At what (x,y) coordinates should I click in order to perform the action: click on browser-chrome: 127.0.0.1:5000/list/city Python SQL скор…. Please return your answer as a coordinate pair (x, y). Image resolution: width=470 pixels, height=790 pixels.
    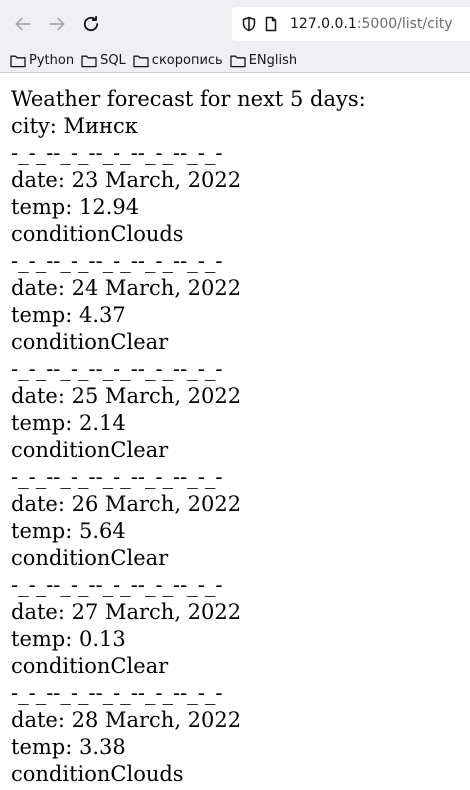
    Looking at the image, I should click on (235, 36).